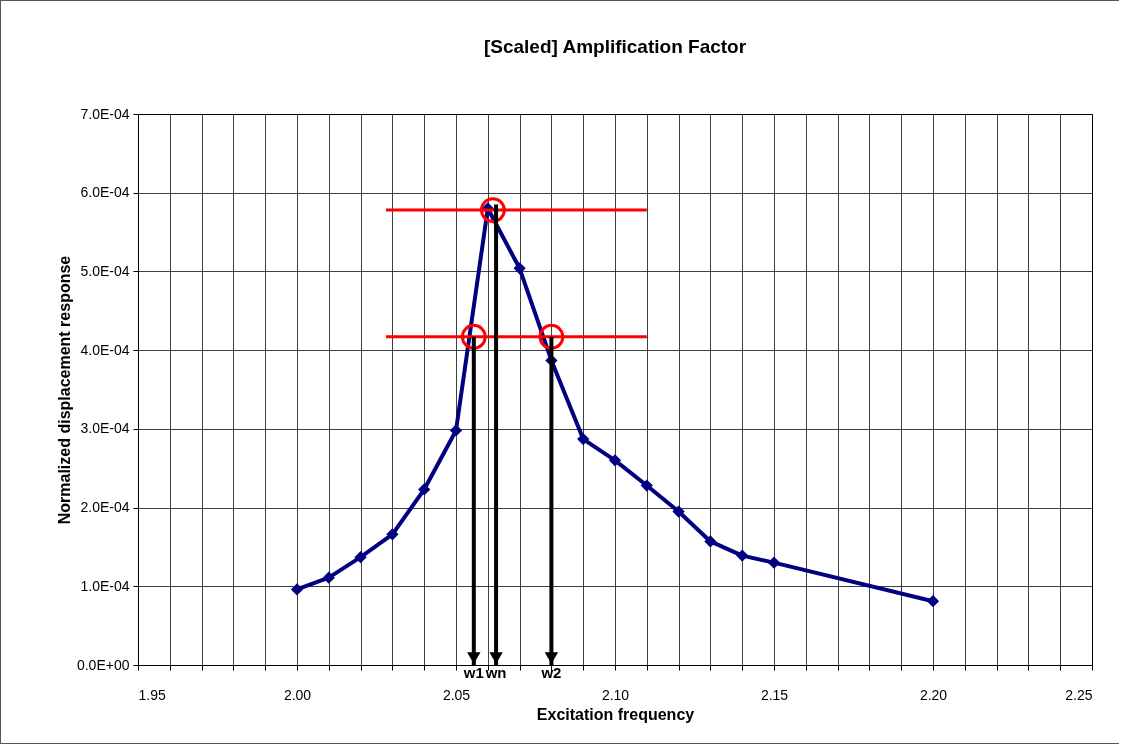 The image size is (1121, 746). What do you see at coordinates (297, 694) in the screenshot?
I see `x-tick-label: 2.00` at bounding box center [297, 694].